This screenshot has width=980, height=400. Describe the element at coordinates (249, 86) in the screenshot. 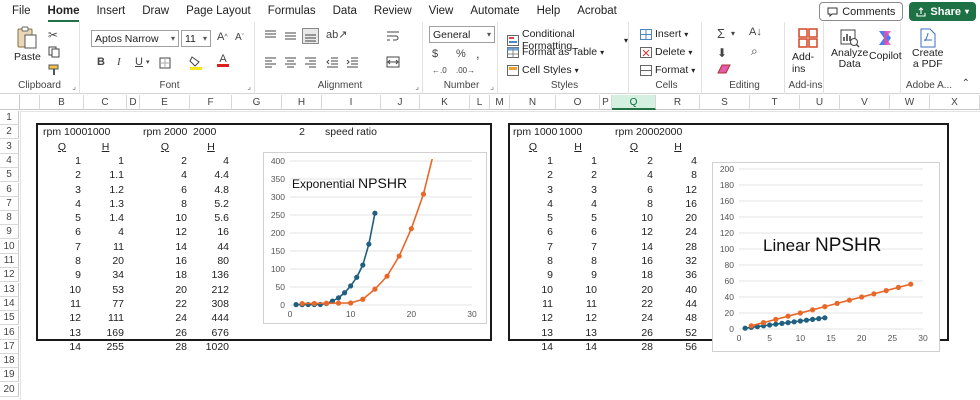

I see `font-launcher-icon: ⌟` at that location.